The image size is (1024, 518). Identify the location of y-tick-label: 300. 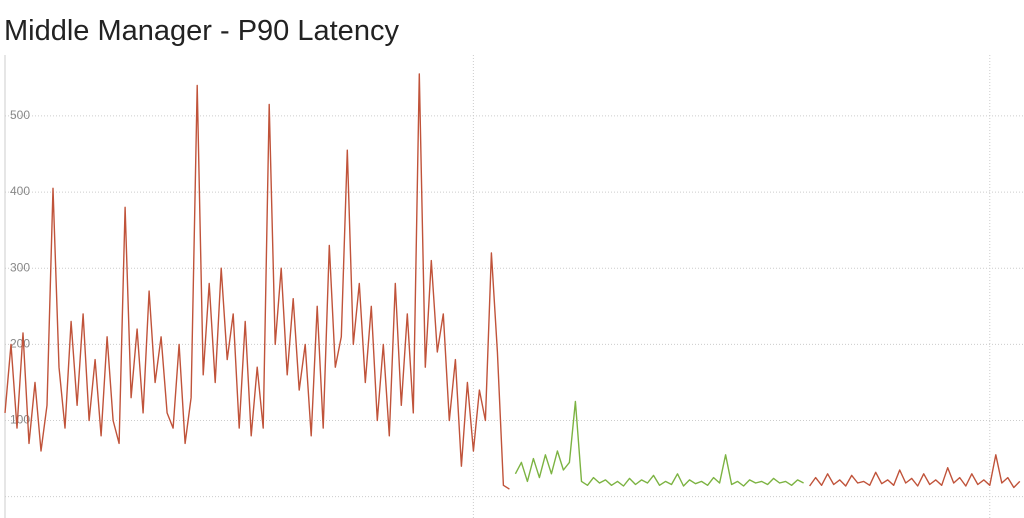
(20, 267).